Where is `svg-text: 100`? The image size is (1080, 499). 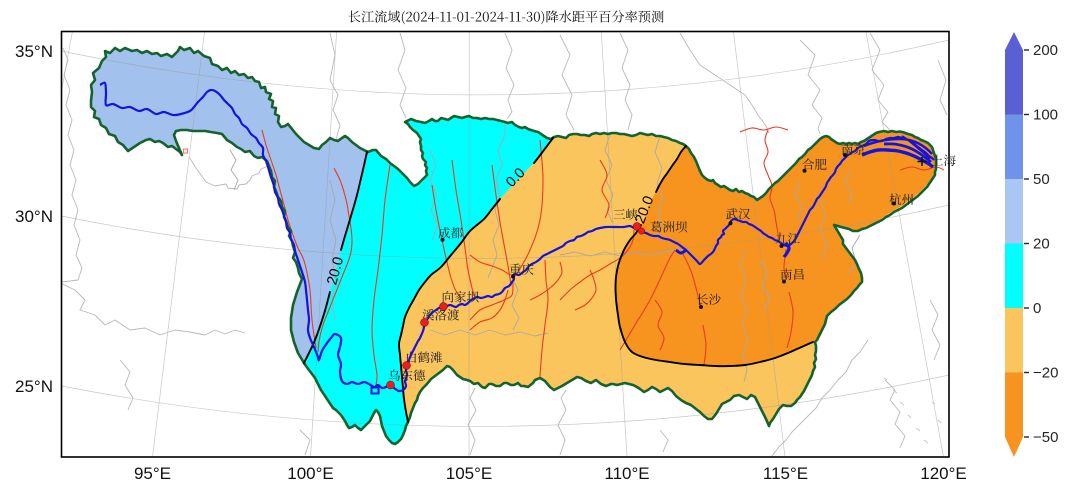 svg-text: 100 is located at coordinates (1045, 115).